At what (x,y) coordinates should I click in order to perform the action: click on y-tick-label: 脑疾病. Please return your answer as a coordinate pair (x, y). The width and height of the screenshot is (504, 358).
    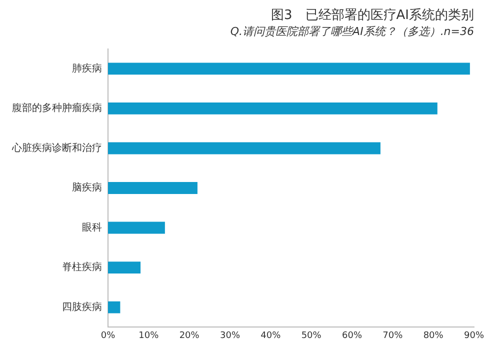
    Looking at the image, I should click on (87, 188).